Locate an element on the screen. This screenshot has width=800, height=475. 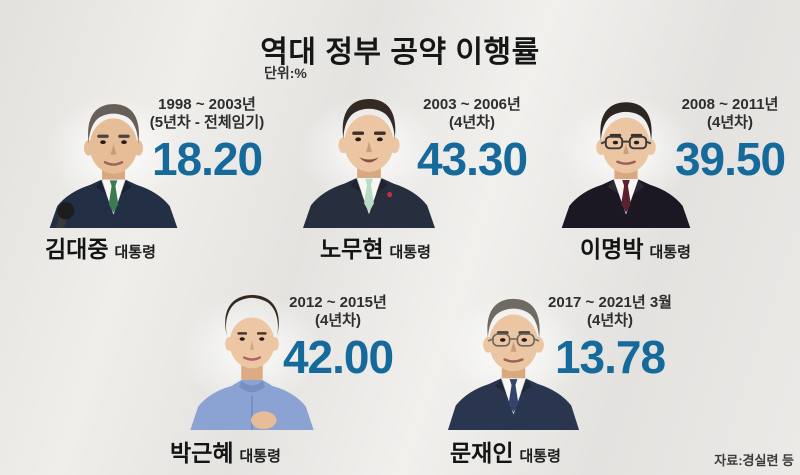
president-info: 2003 ~ 2006년 (4년차) 43.30 is located at coordinates (472, 139).